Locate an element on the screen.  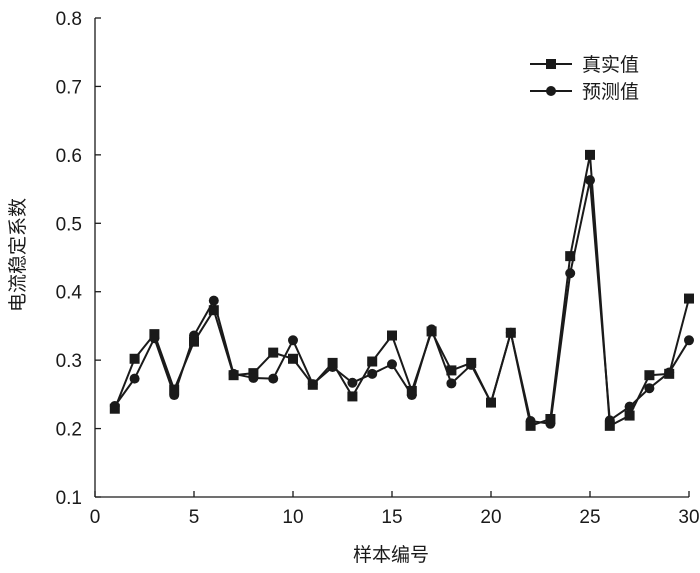
y-tick-label: 0.7 is located at coordinates (69, 87).